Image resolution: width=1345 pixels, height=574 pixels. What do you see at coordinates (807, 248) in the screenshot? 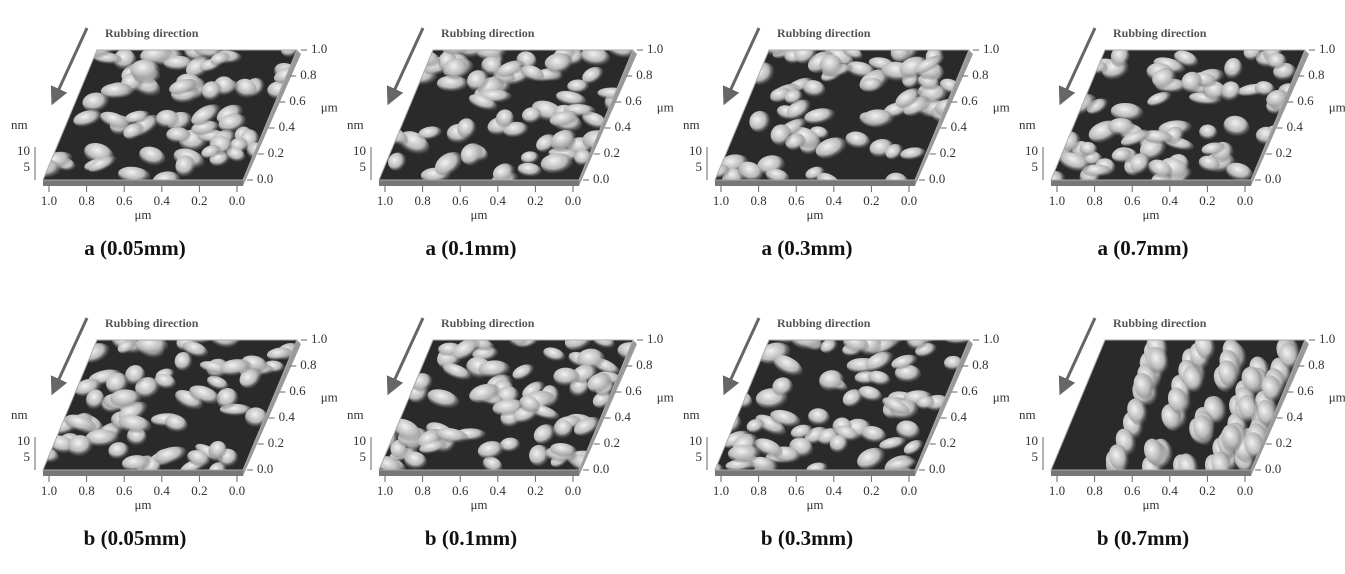
I see `panel-caption: a (0.3mm)` at bounding box center [807, 248].